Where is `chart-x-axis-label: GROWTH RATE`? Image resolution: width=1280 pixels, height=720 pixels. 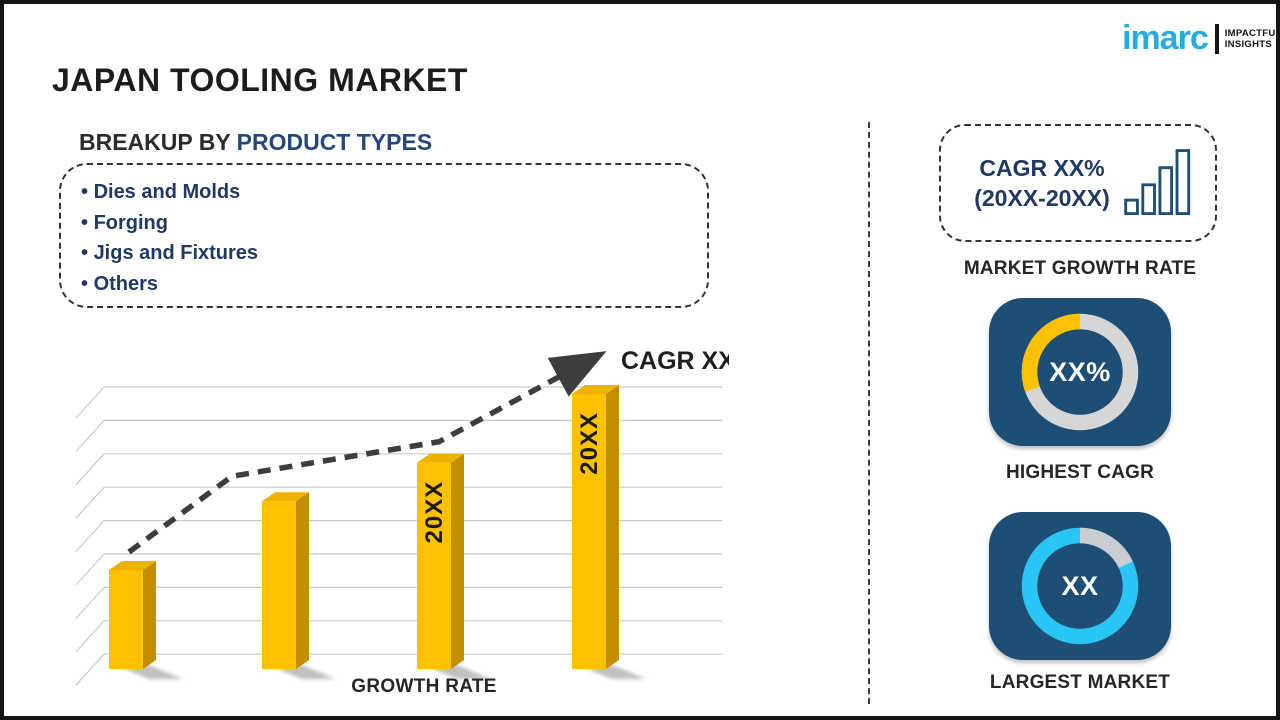
chart-x-axis-label: GROWTH RATE is located at coordinates (424, 686).